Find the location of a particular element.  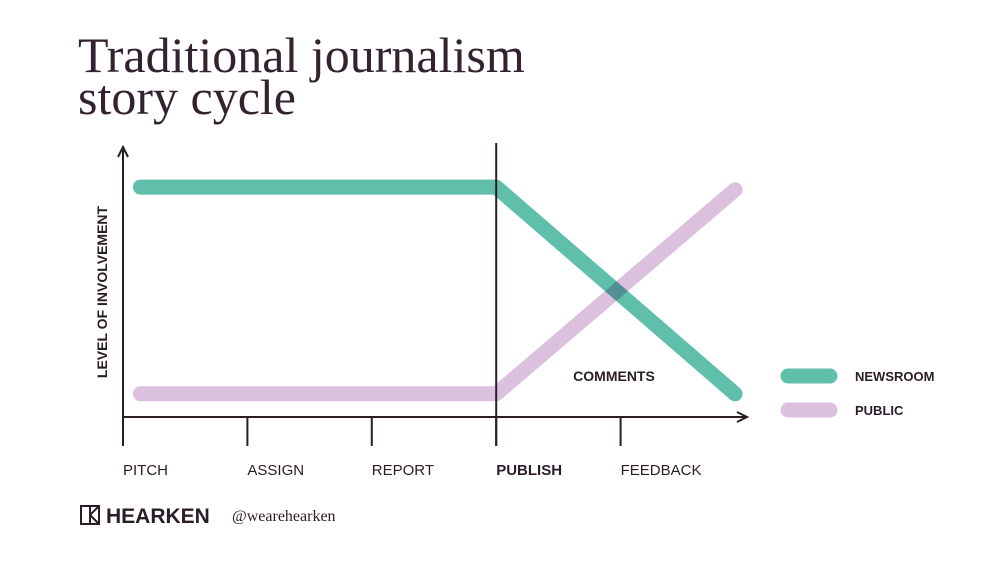

annotation: COMMENTS is located at coordinates (614, 376).